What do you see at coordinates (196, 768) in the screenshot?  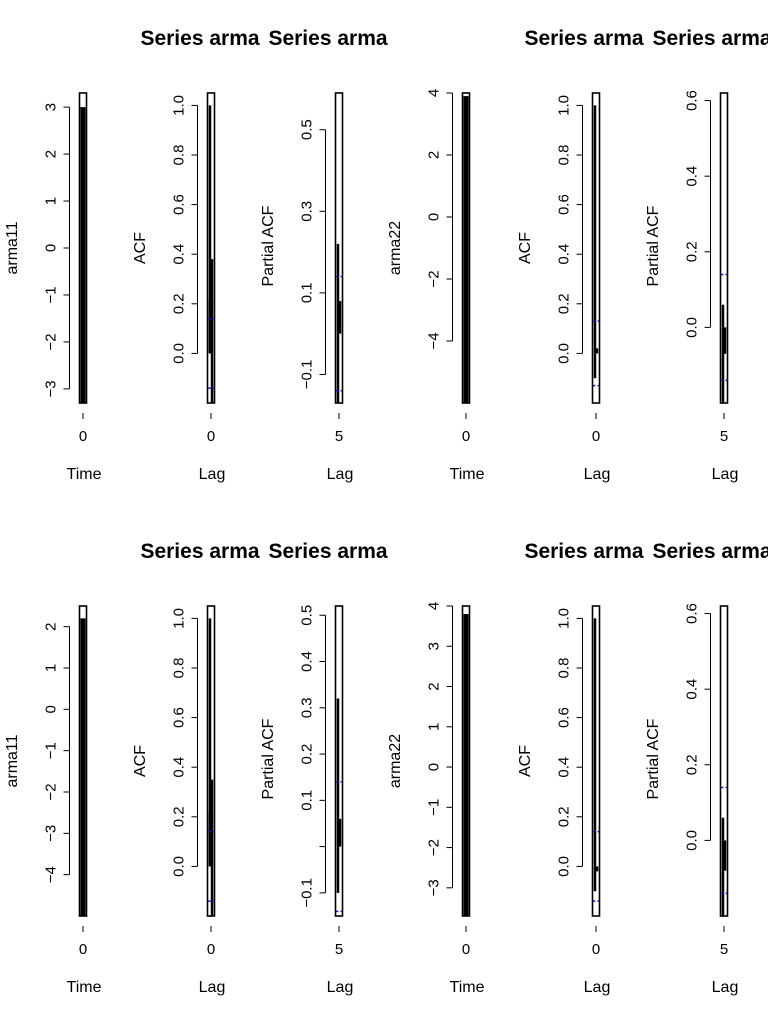 I see `panel-8: Series arma 0.0 0.2 0.4 0.6 0.8 1.0 0 Lag ACF` at bounding box center [196, 768].